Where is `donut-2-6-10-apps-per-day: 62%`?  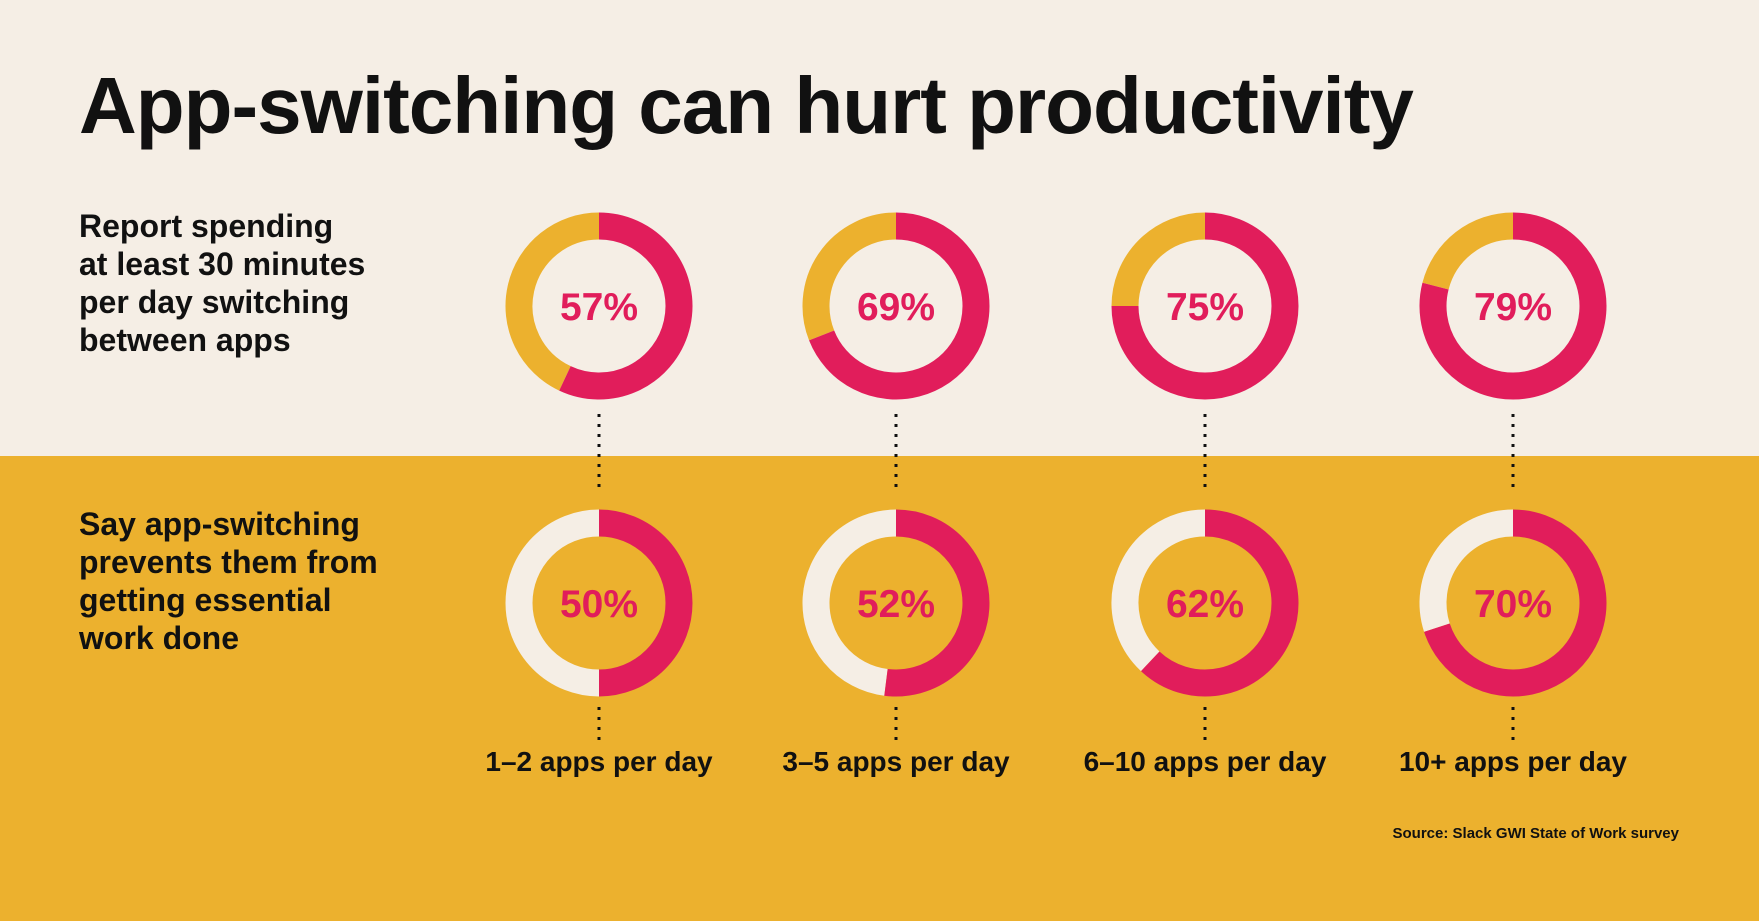
donut-2-6-10-apps-per-day: 62% is located at coordinates (1205, 603).